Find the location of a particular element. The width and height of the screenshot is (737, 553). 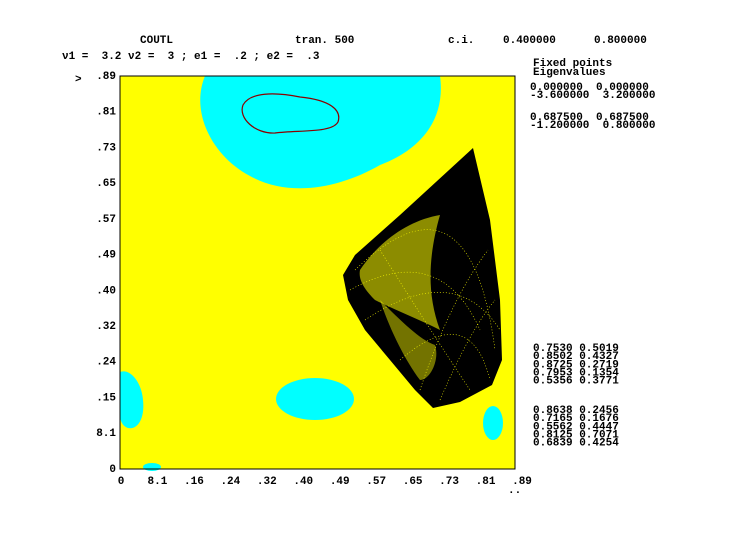

ci-label: c.i. is located at coordinates (461, 41).